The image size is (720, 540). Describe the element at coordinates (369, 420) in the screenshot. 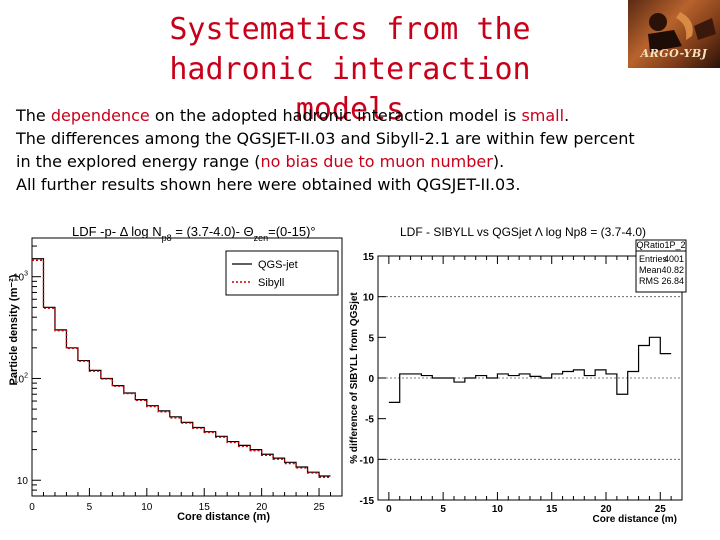

I see `difference-y-tick-label: -5` at that location.